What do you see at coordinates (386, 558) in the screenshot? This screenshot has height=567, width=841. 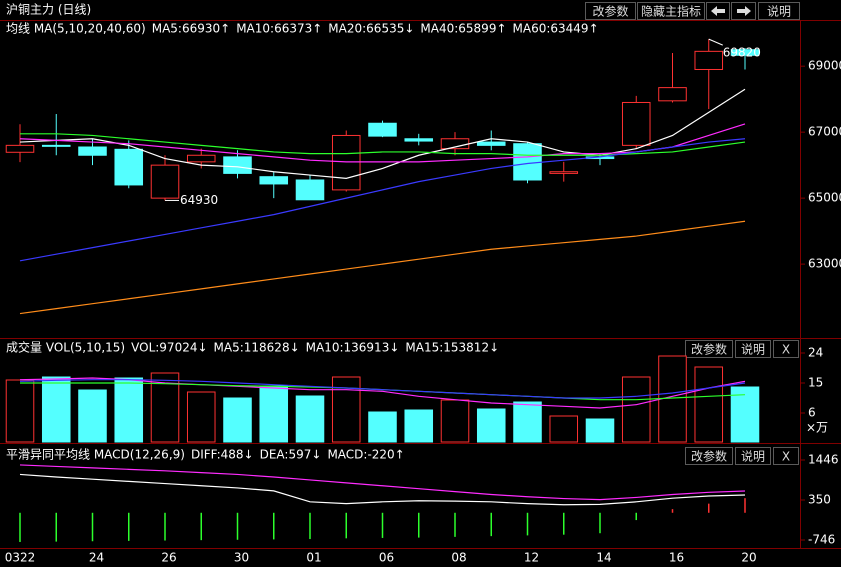 I see `x-tick-label: 06` at bounding box center [386, 558].